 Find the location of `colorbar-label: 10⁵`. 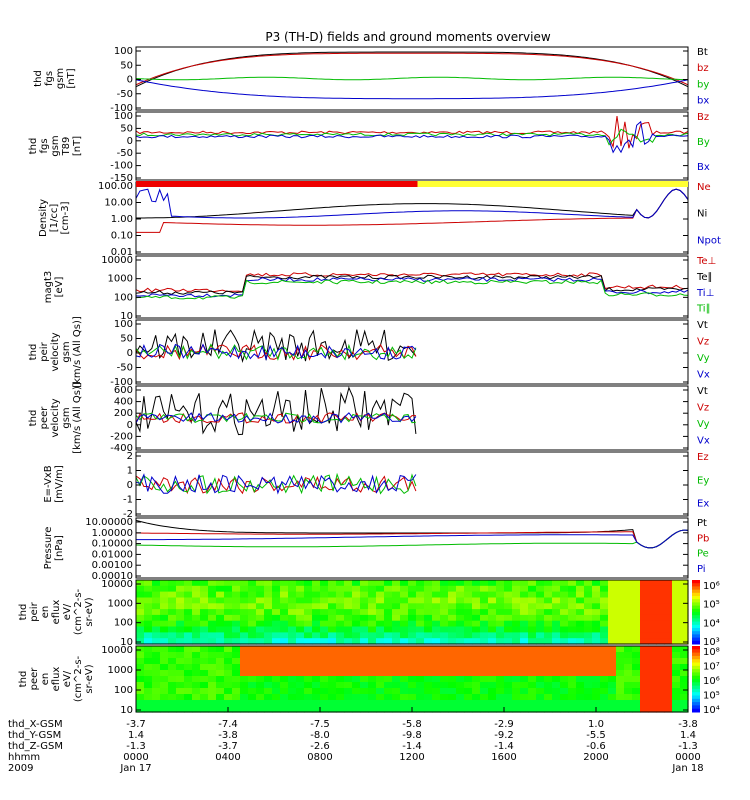

colorbar-label: 10⁵ is located at coordinates (711, 605).